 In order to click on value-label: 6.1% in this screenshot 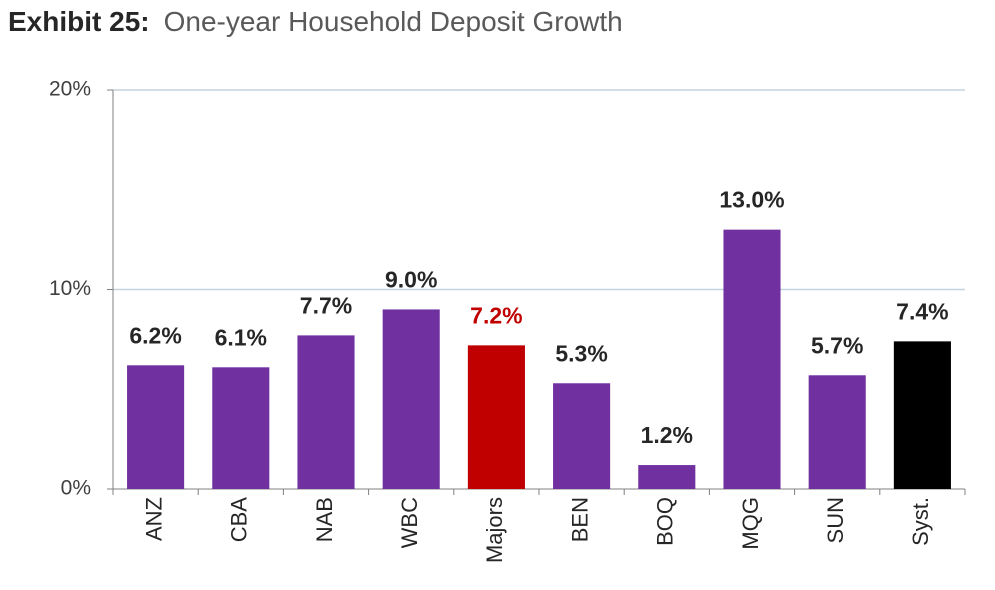, I will do `click(241, 337)`.